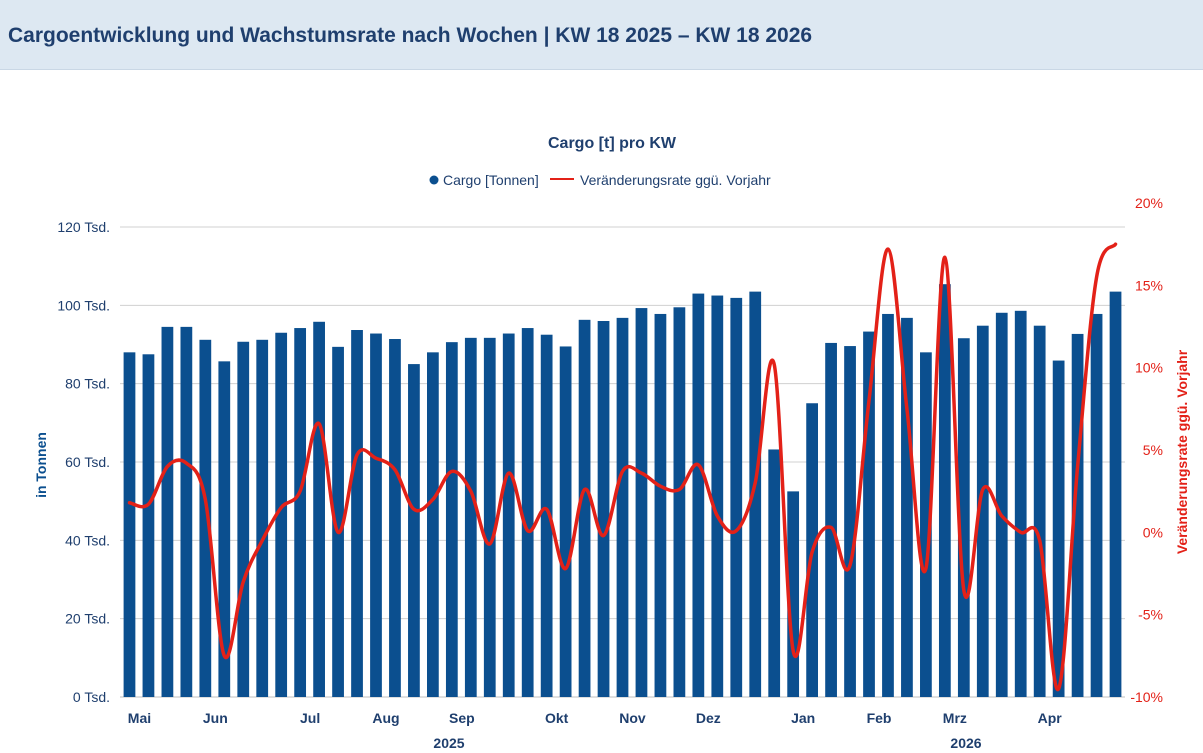 Image resolution: width=1203 pixels, height=753 pixels. What do you see at coordinates (41, 465) in the screenshot?
I see `left-axis-title: in Tonnen` at bounding box center [41, 465].